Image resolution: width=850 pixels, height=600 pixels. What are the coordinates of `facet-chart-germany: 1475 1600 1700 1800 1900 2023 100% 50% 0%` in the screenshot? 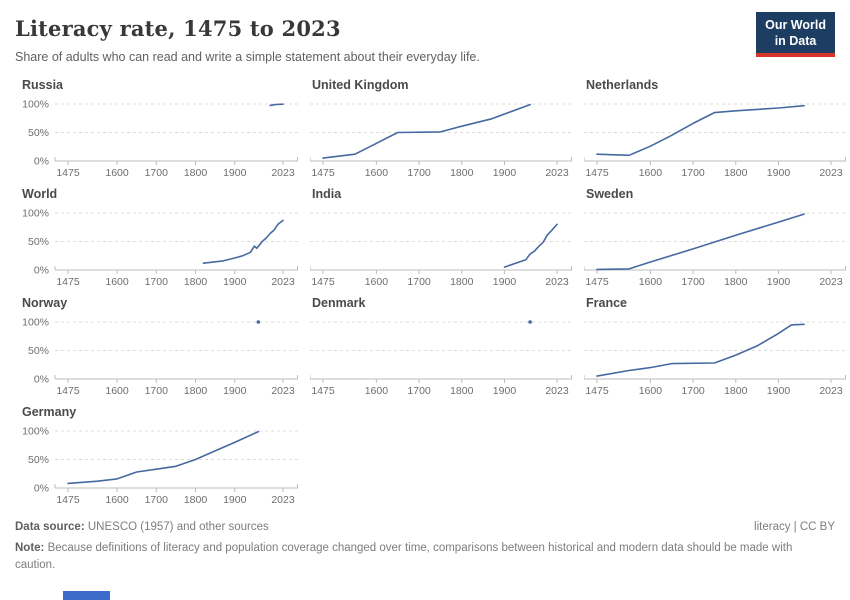 It's located at (156, 466).